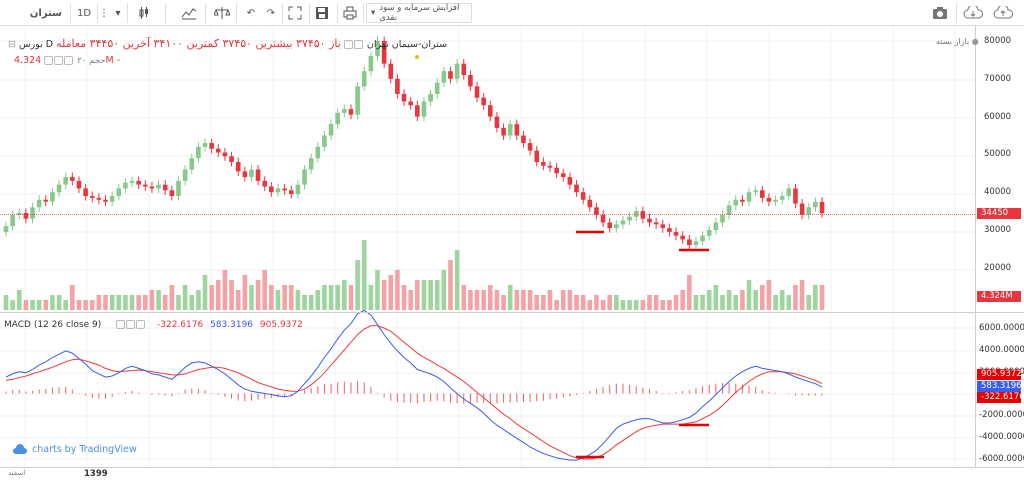  What do you see at coordinates (414, 392) in the screenshot?
I see `macd-histogram` at bounding box center [414, 392].